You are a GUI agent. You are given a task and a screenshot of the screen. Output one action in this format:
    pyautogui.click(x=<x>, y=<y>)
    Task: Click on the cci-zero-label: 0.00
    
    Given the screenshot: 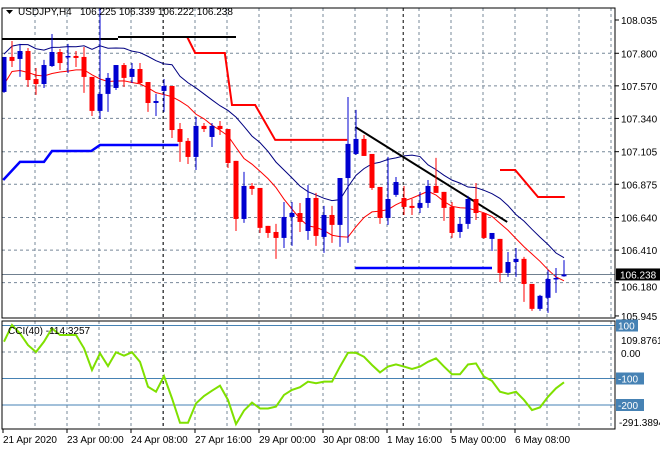 What is the action you would take?
    pyautogui.click(x=631, y=354)
    